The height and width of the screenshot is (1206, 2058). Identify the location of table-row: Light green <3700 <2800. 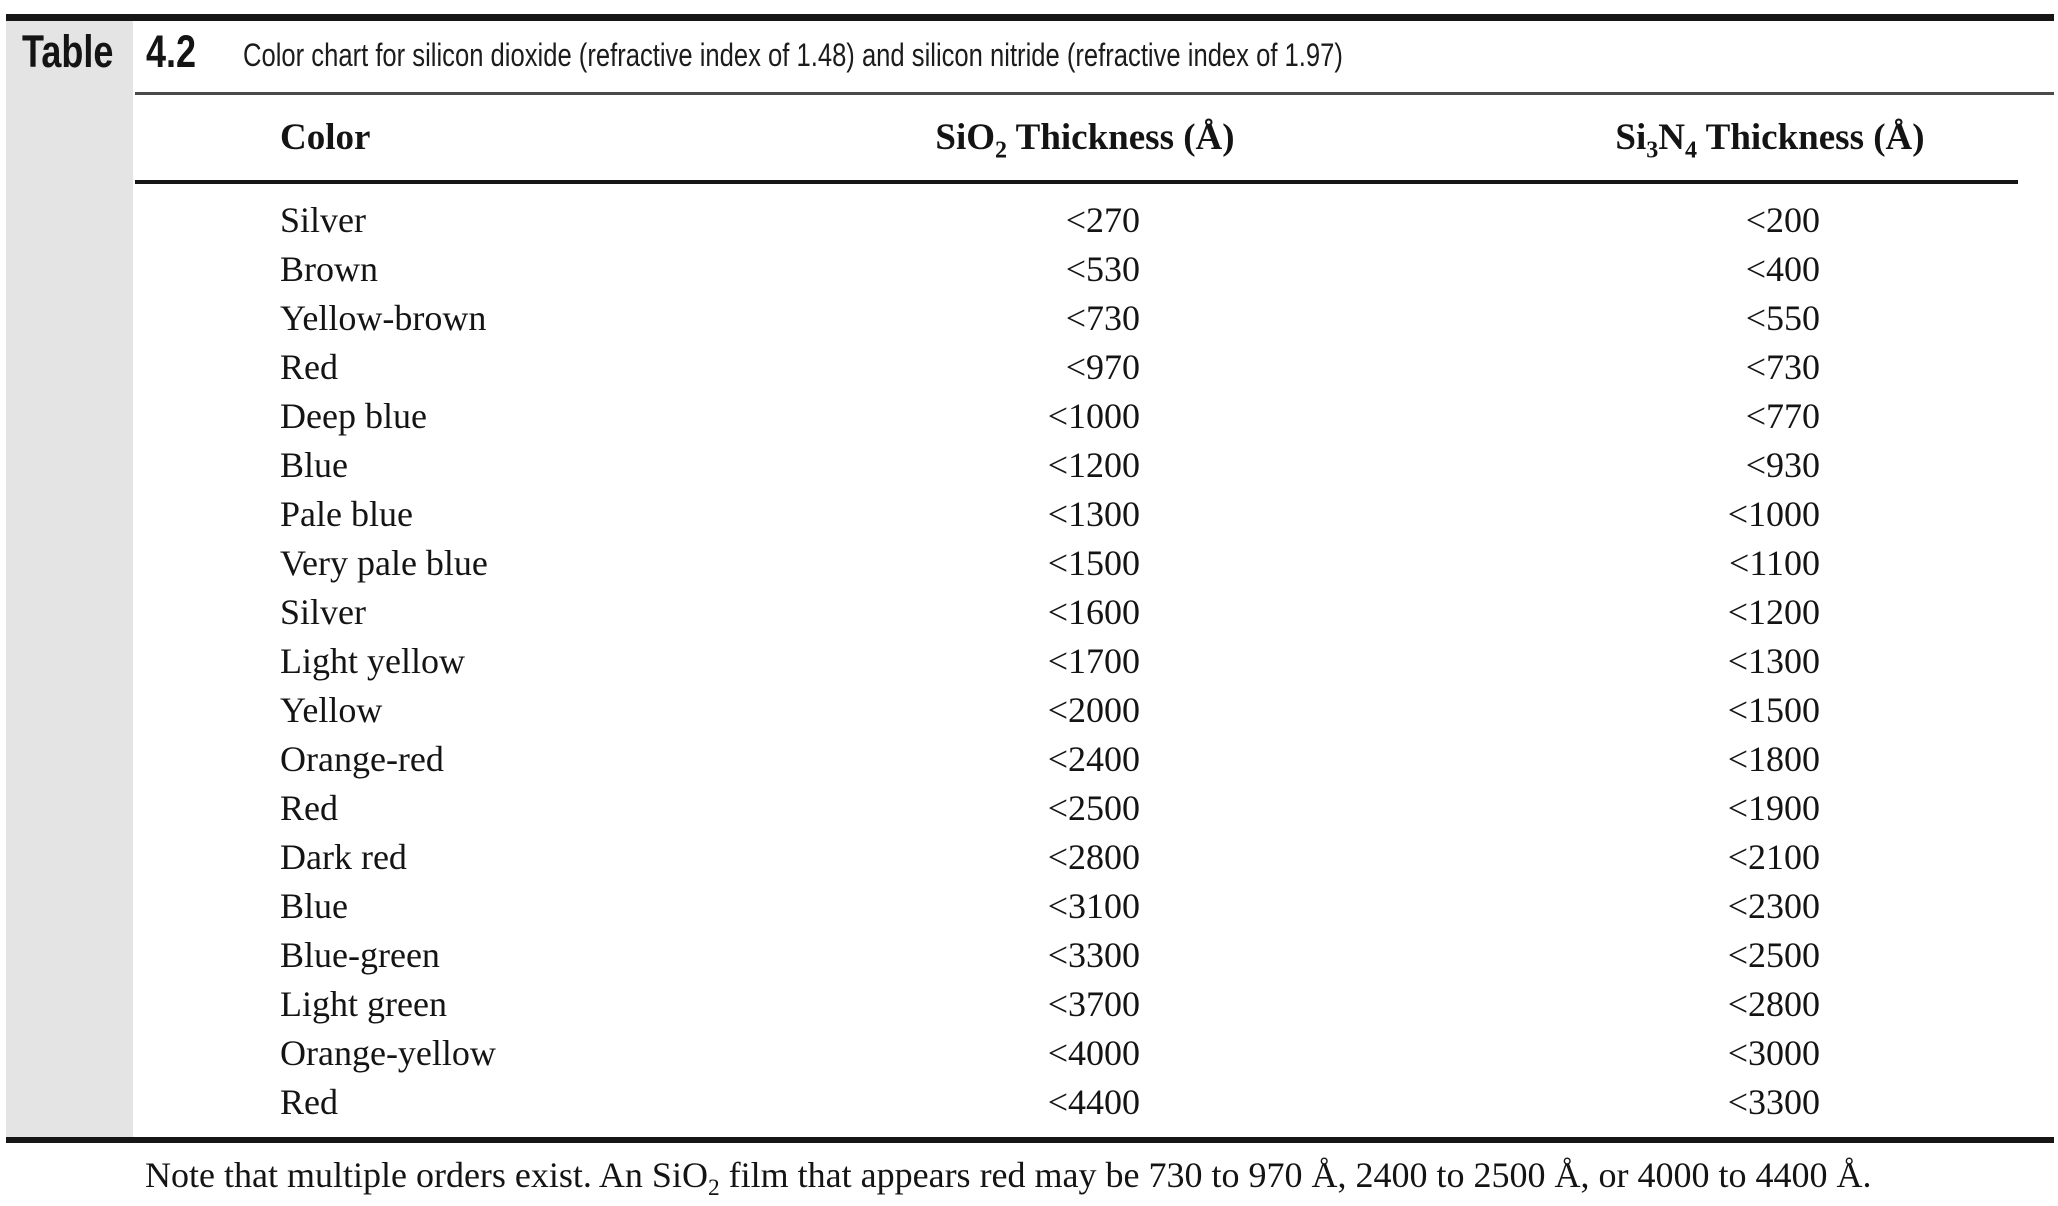
(1076, 1004).